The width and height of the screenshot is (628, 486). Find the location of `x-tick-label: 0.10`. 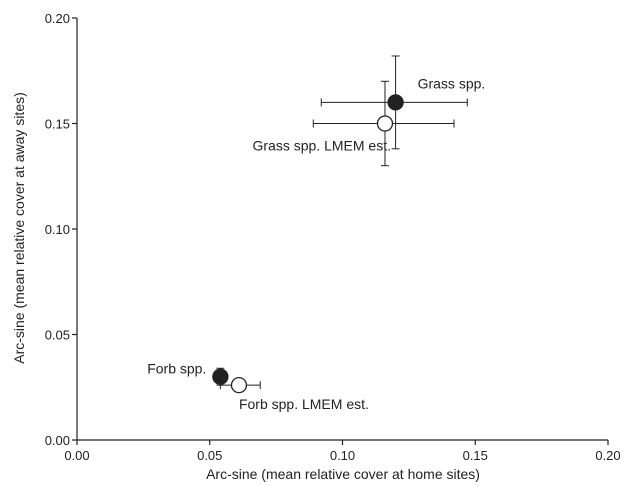

x-tick-label: 0.10 is located at coordinates (342, 455).